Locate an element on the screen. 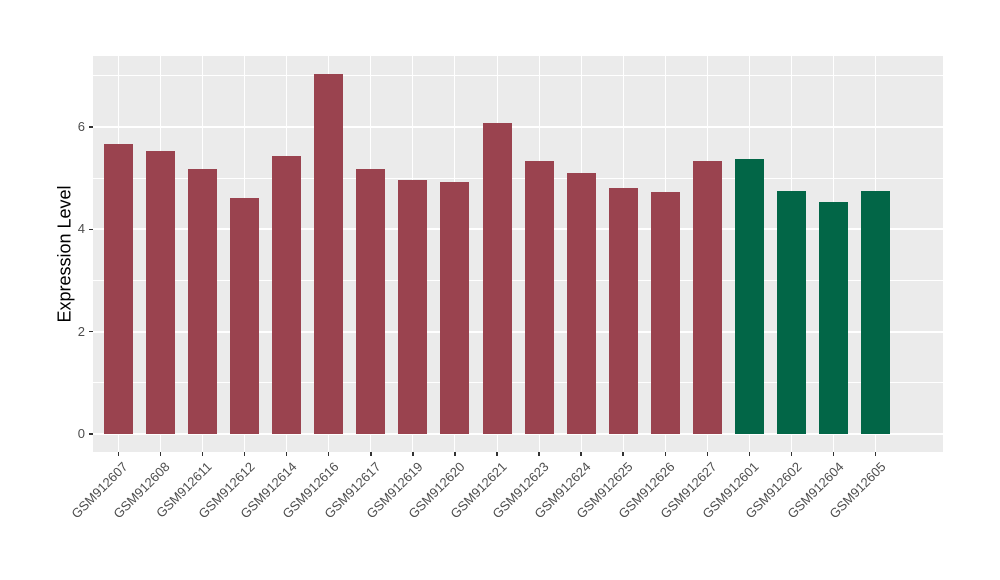 Image resolution: width=1000 pixels, height=580 pixels. bar-GSM912627 is located at coordinates (707, 297).